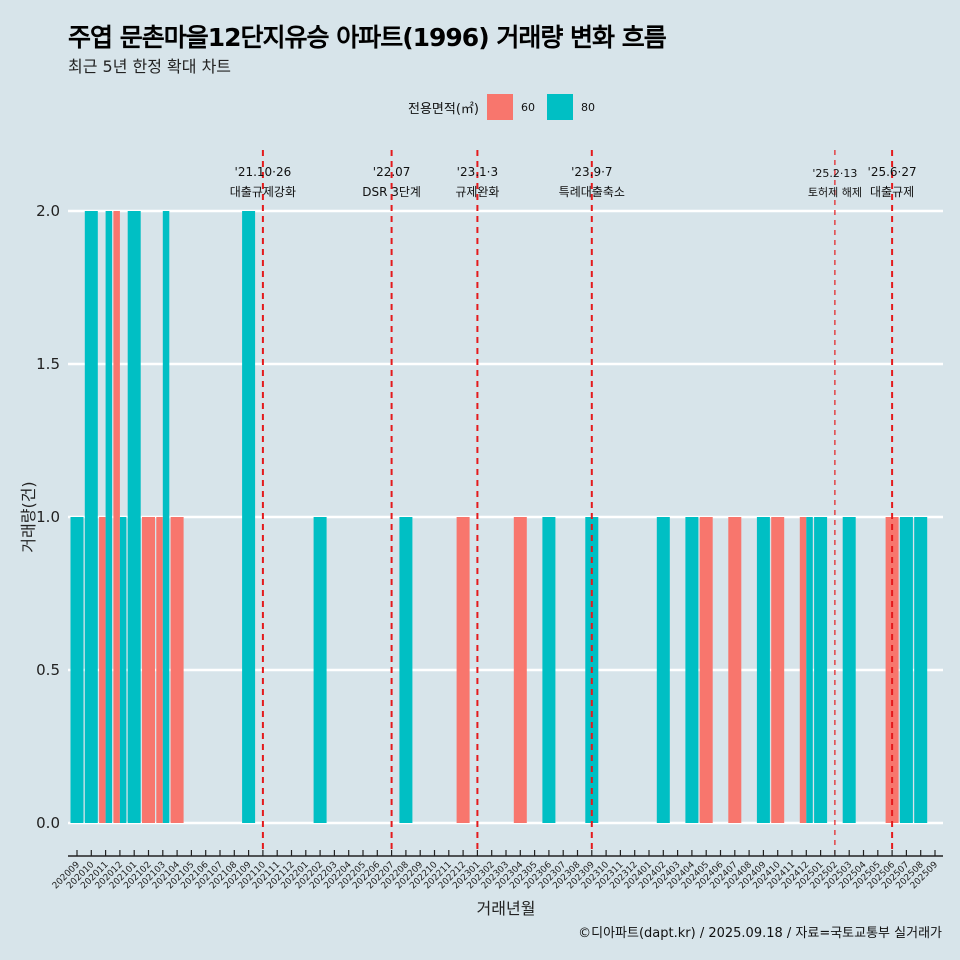 Image resolution: width=960 pixels, height=960 pixels. I want to click on legend: 전용면적(㎡) 60 80, so click(507, 107).